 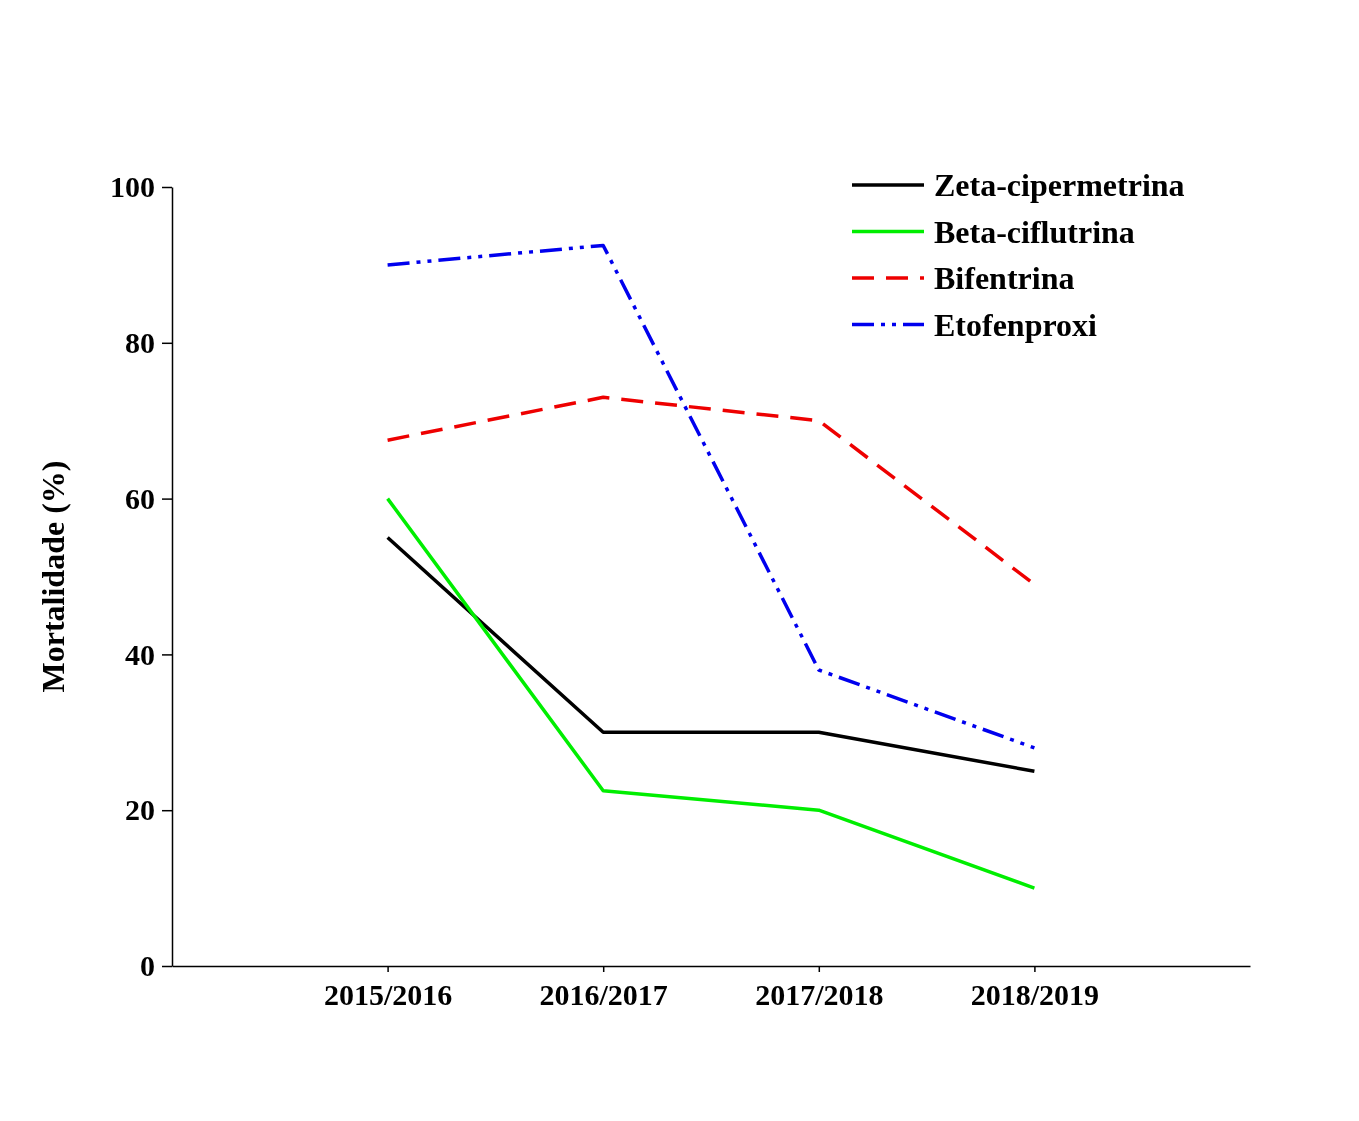 I want to click on y-tick-label: 100, so click(x=132, y=187).